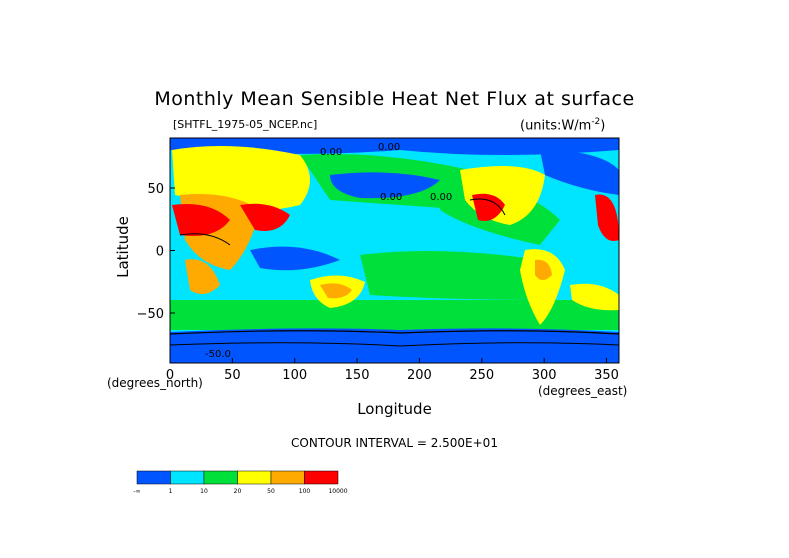  Describe the element at coordinates (136, 491) in the screenshot. I see `colorbar-label: -∞` at that location.